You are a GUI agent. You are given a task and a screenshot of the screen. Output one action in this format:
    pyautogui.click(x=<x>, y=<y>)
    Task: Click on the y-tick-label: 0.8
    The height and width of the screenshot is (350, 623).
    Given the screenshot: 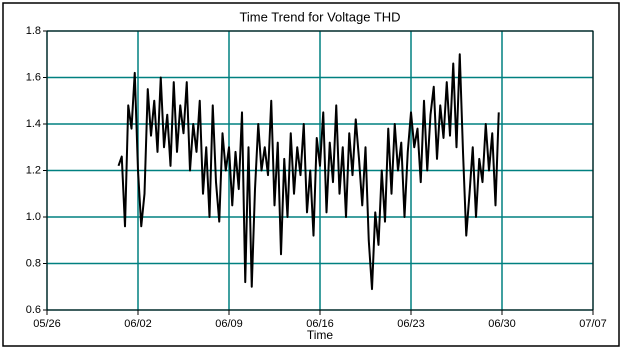 What is the action you would take?
    pyautogui.click(x=33, y=263)
    